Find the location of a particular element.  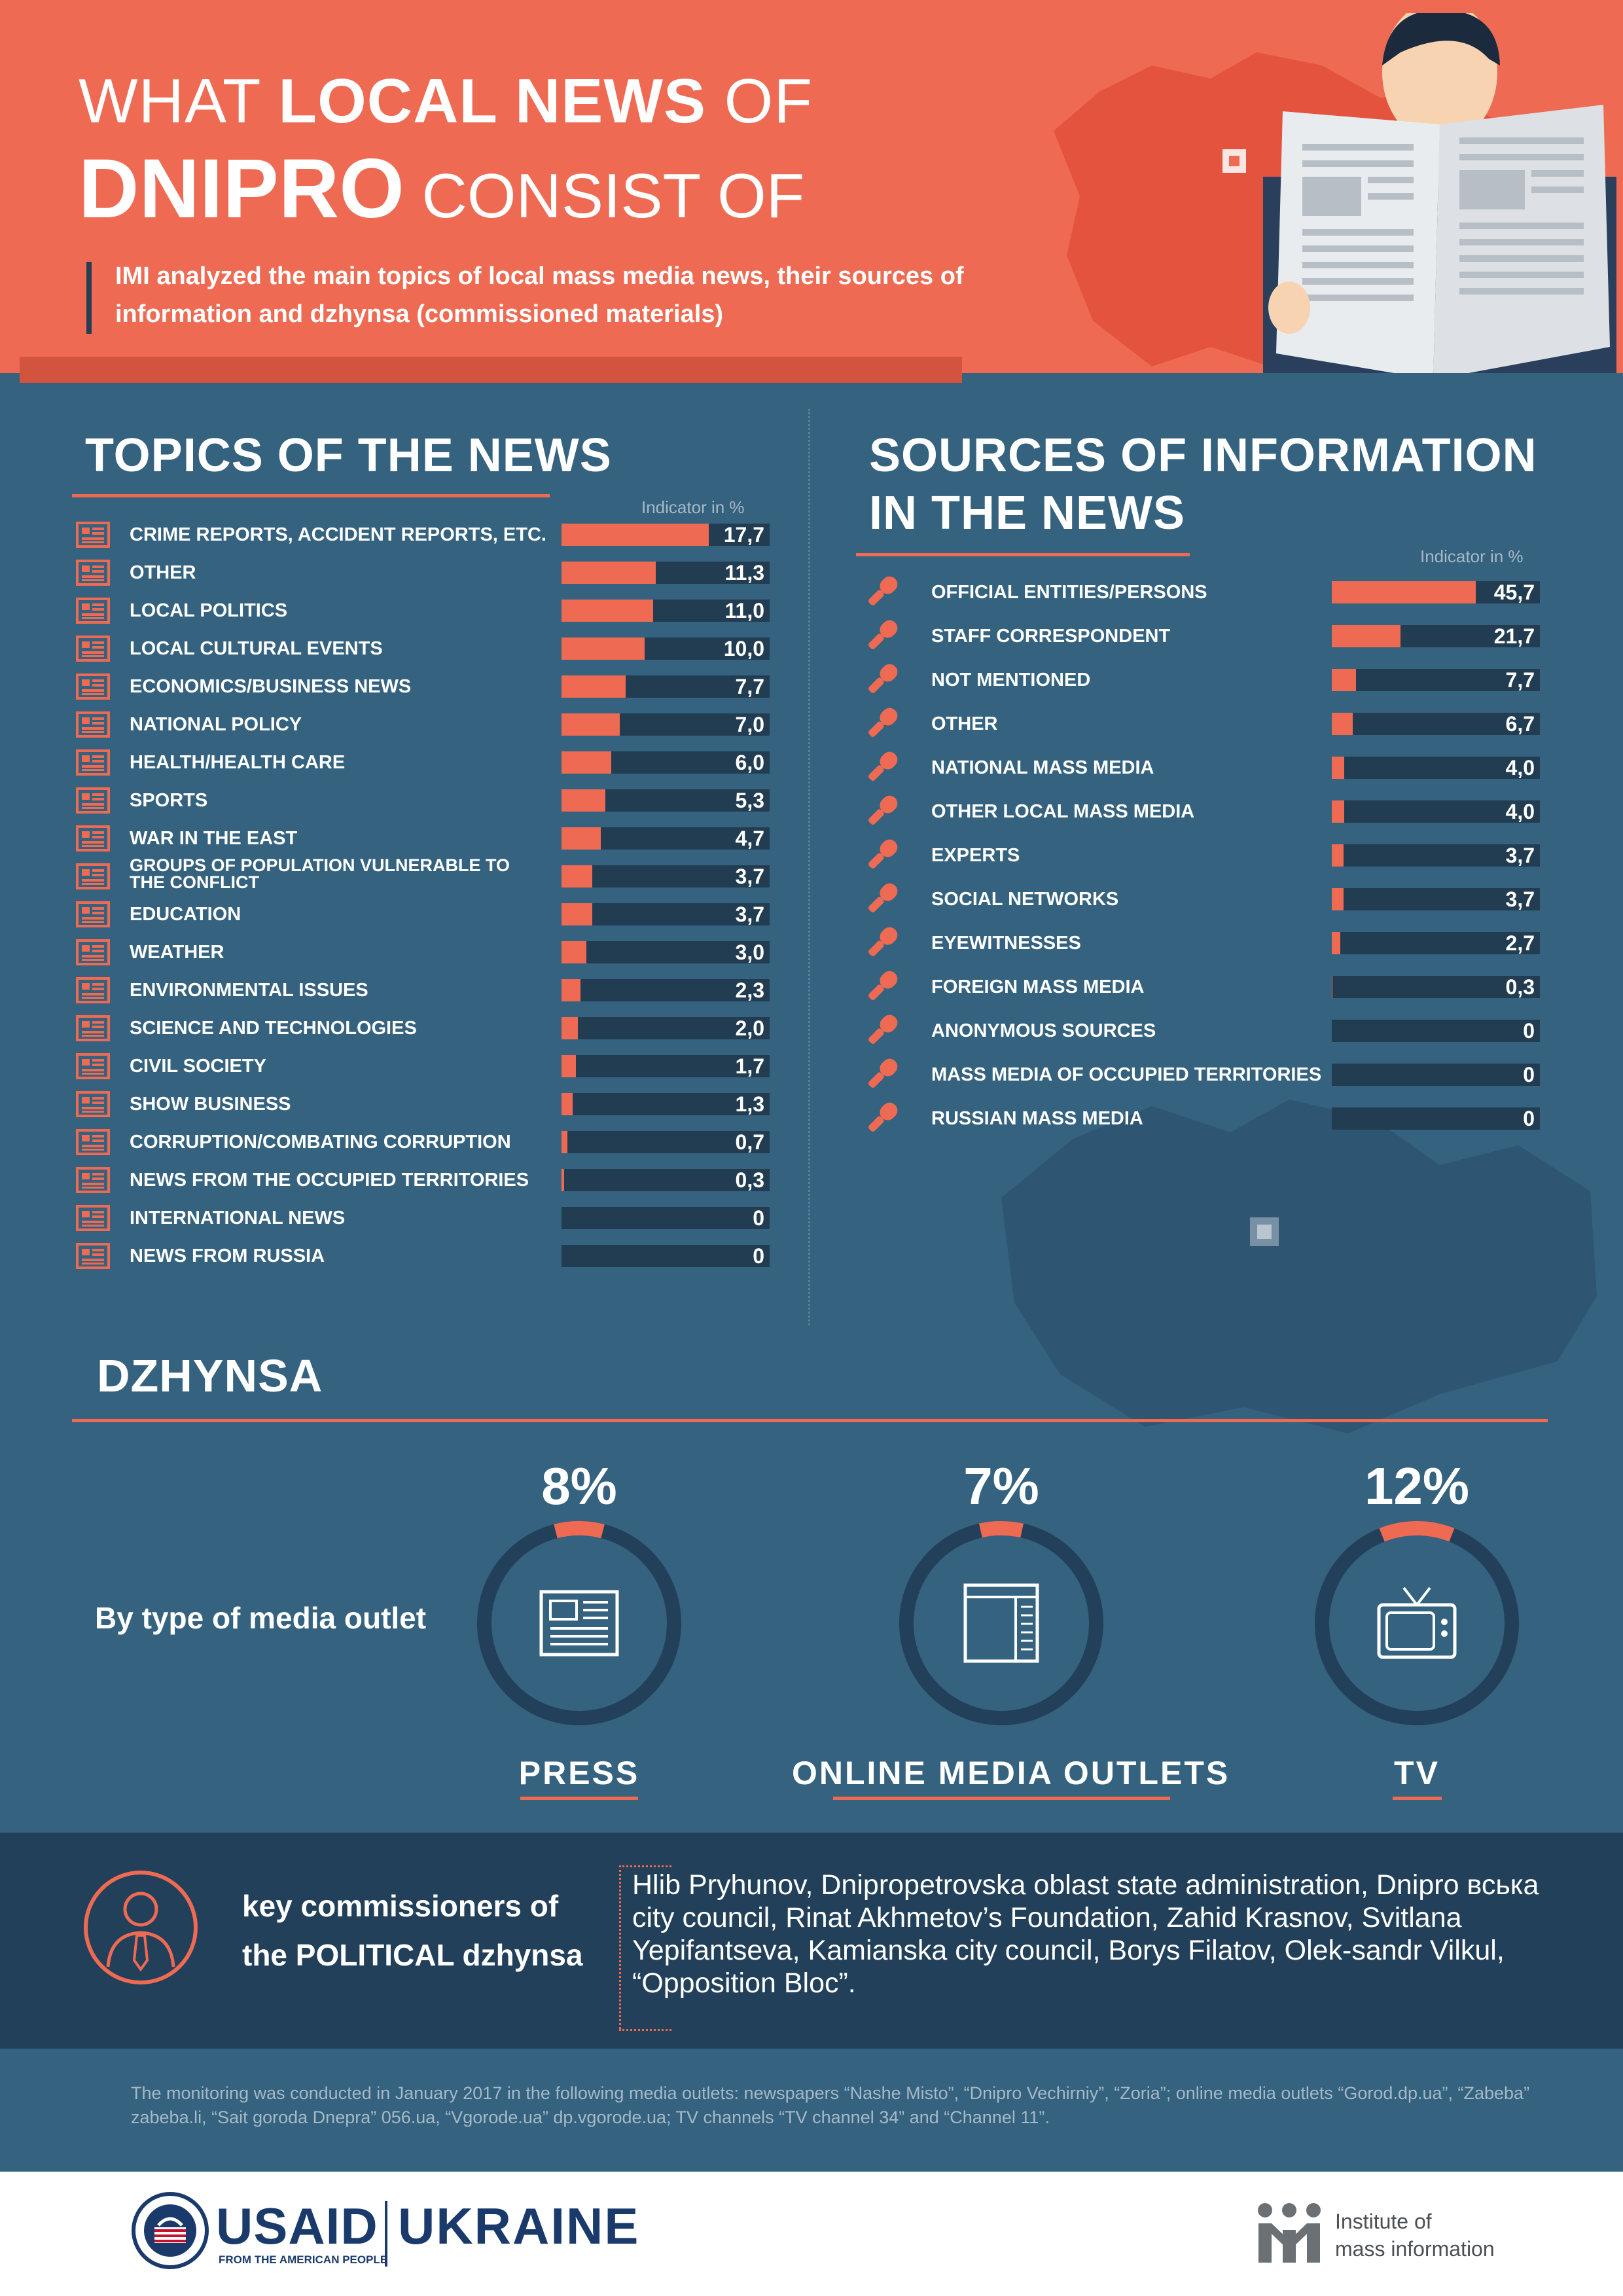

topic-label: International news is located at coordinates (238, 1218).